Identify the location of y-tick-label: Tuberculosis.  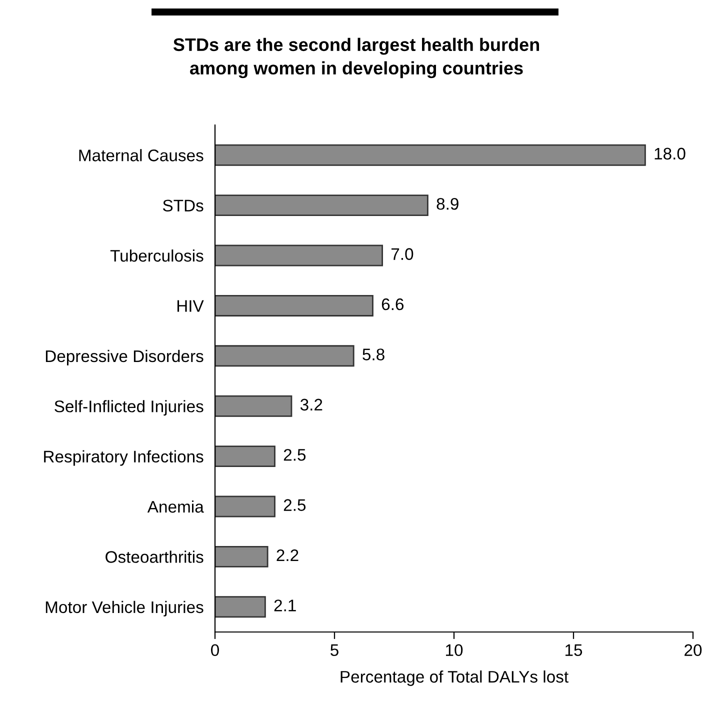
(157, 255).